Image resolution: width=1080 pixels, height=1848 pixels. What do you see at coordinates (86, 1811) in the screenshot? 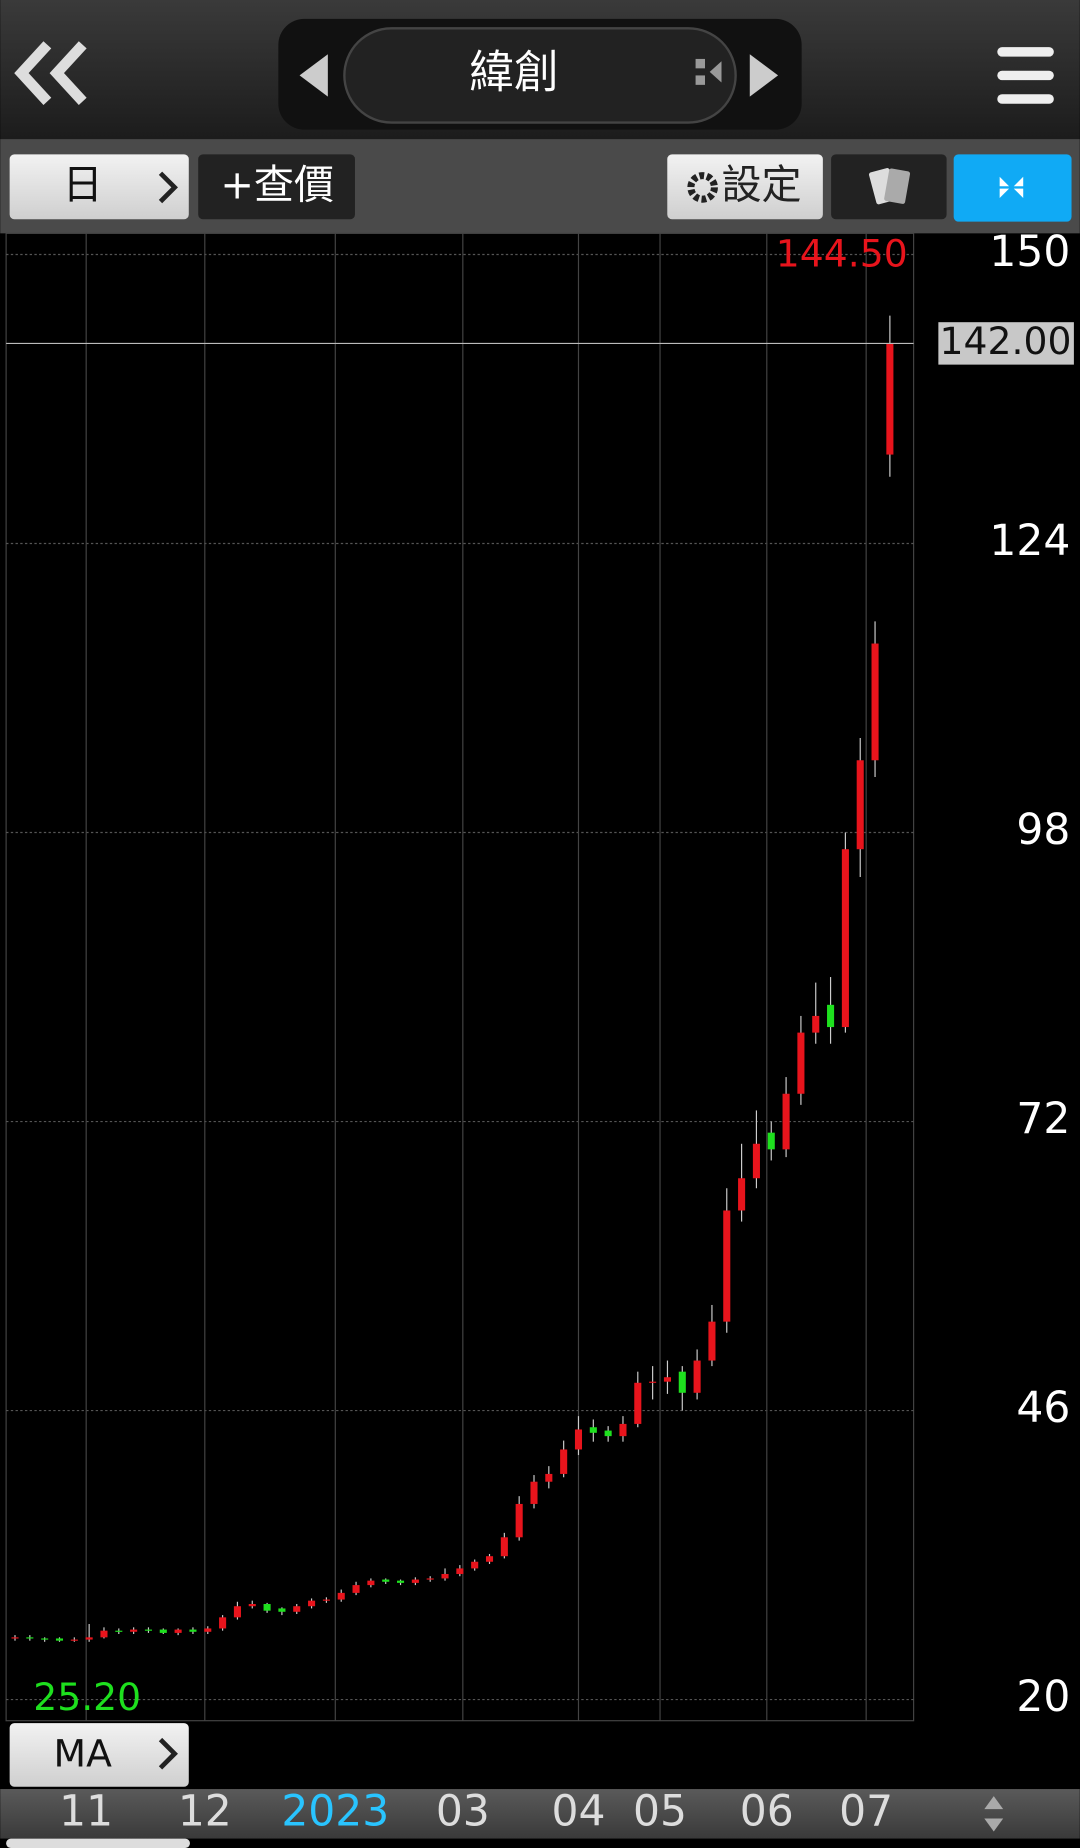
I see `x-tick-label: 11` at bounding box center [86, 1811].